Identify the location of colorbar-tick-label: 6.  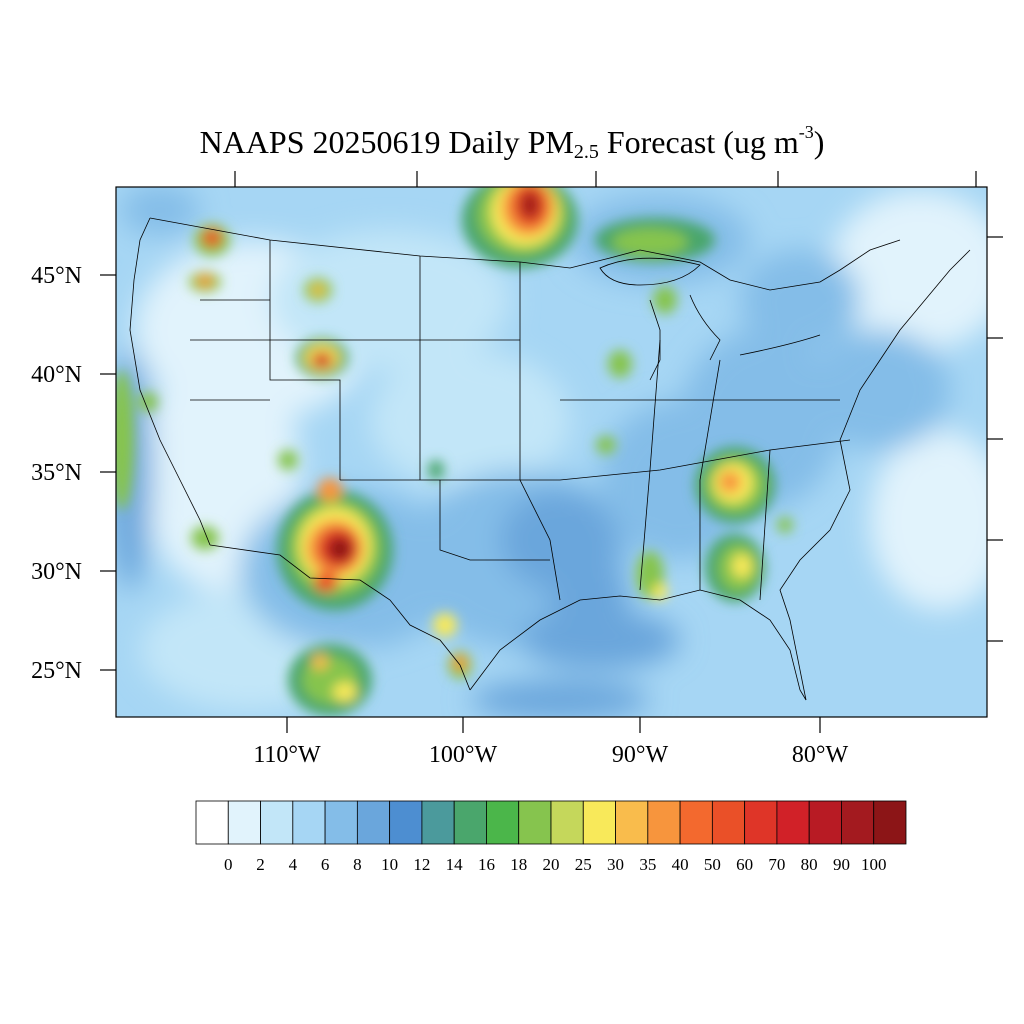
(325, 864).